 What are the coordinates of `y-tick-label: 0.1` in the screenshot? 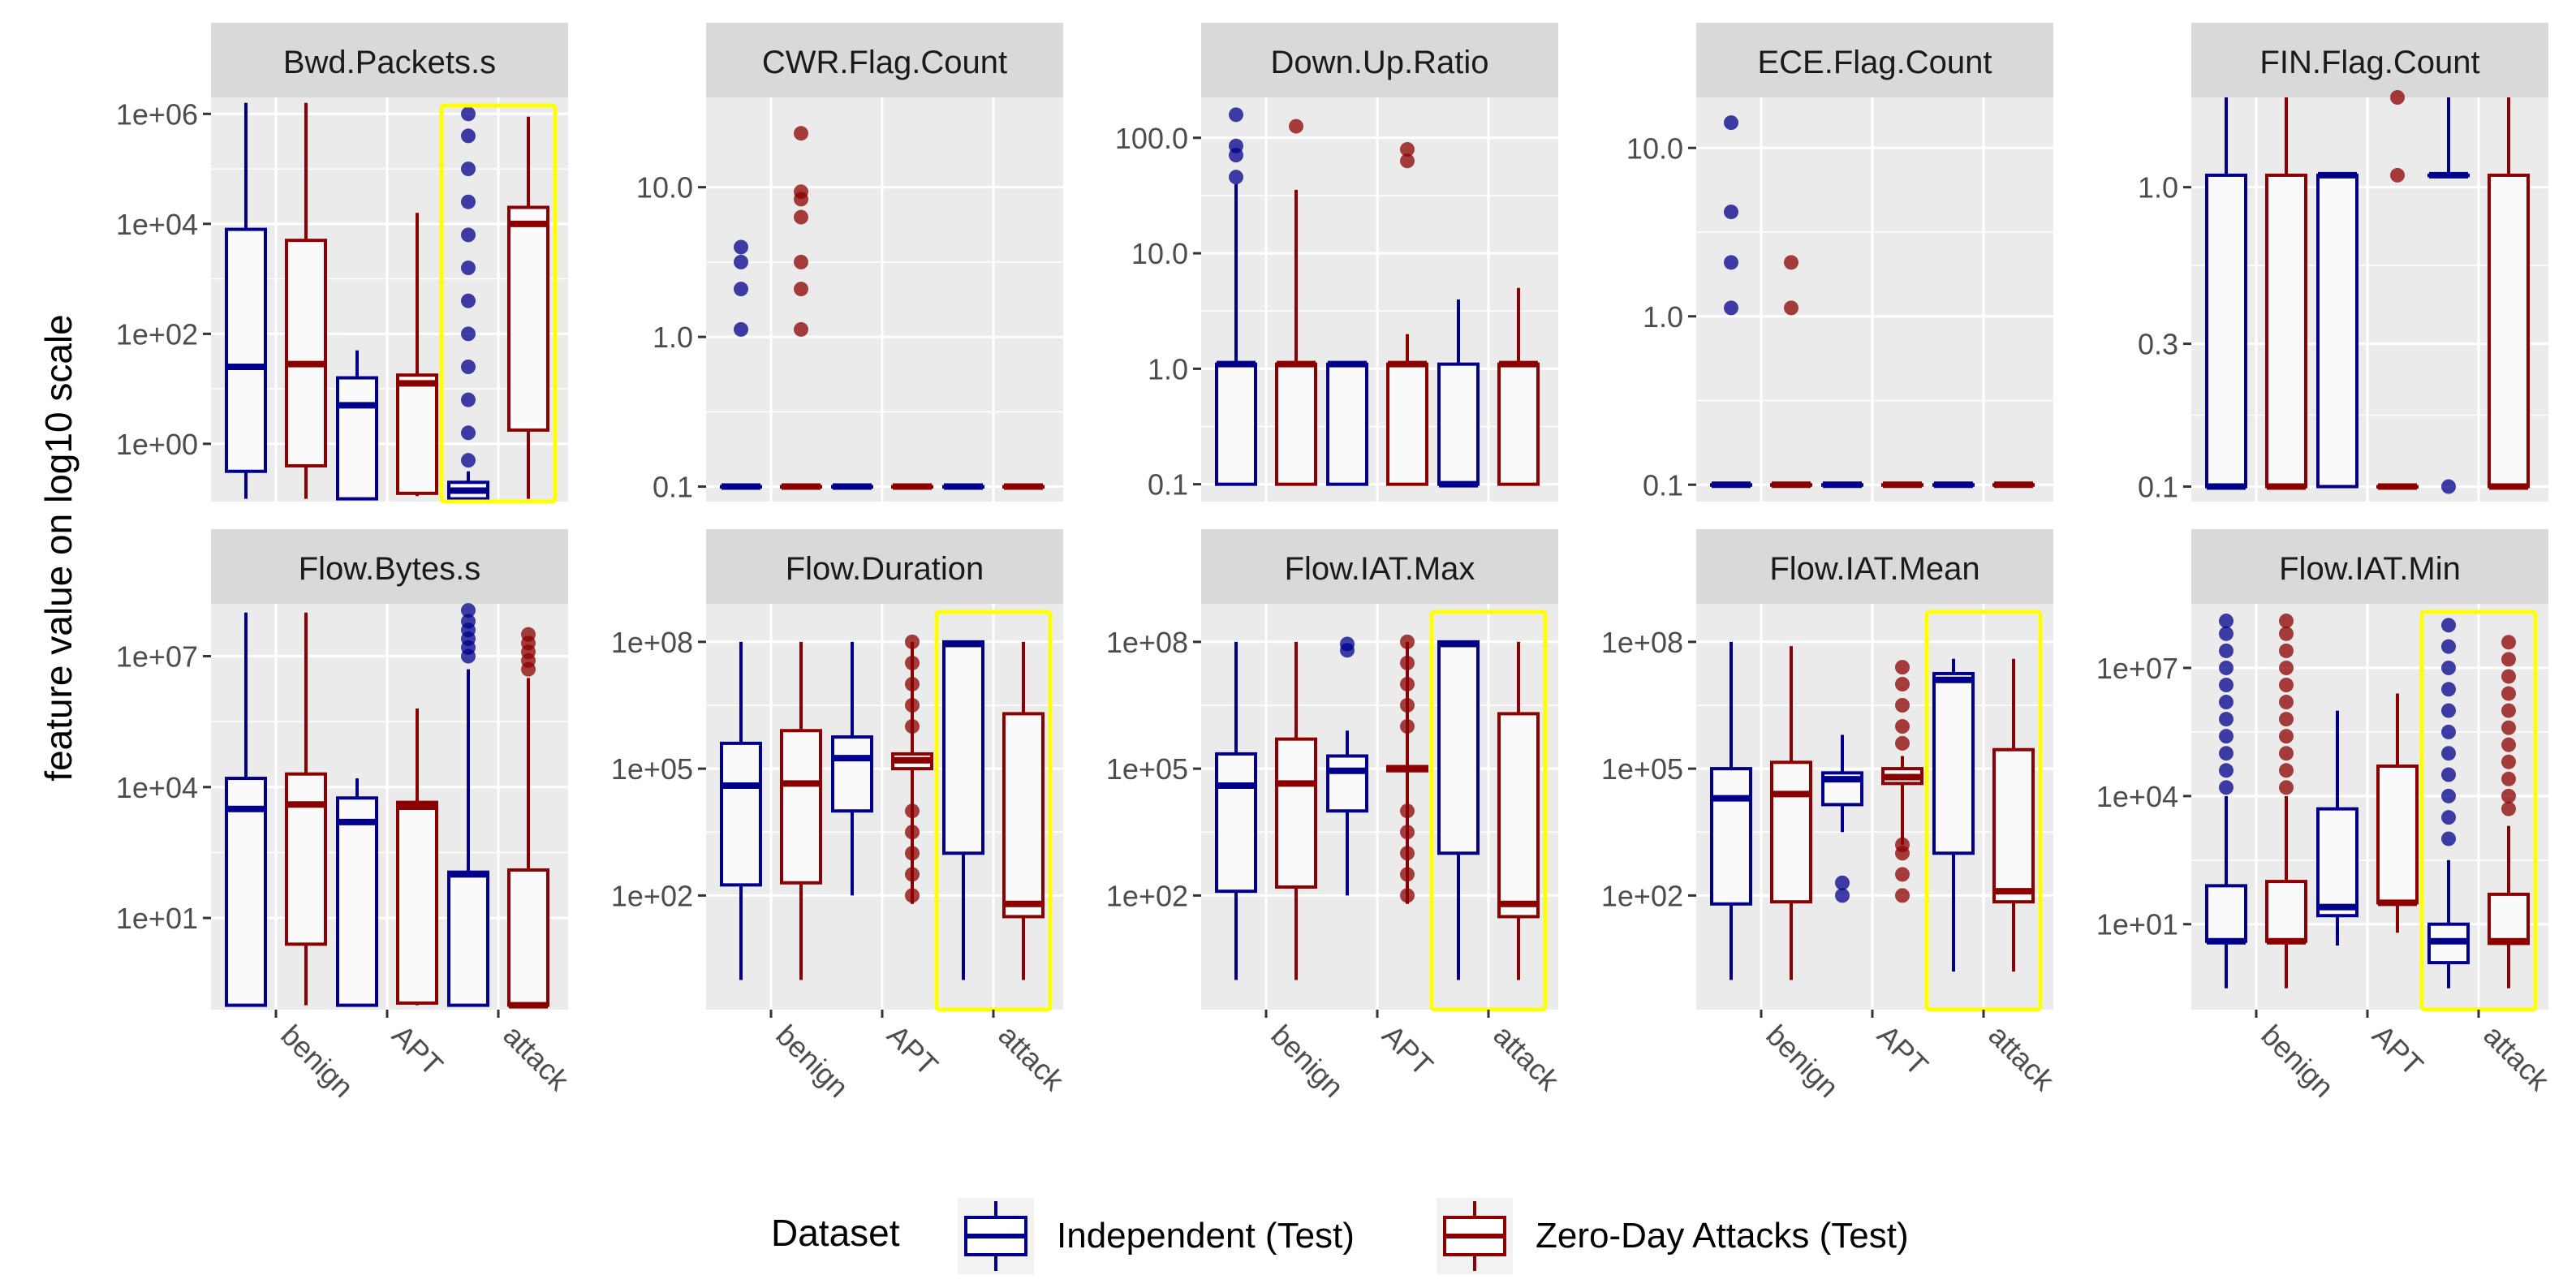 It's located at (673, 488).